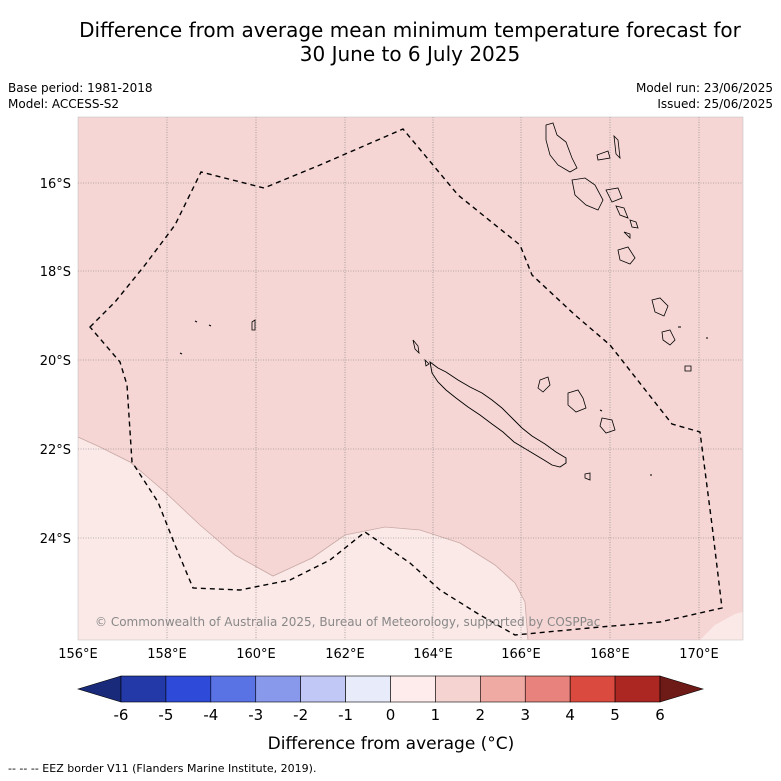 The width and height of the screenshot is (781, 781). I want to click on lon-label: 158°E, so click(167, 654).